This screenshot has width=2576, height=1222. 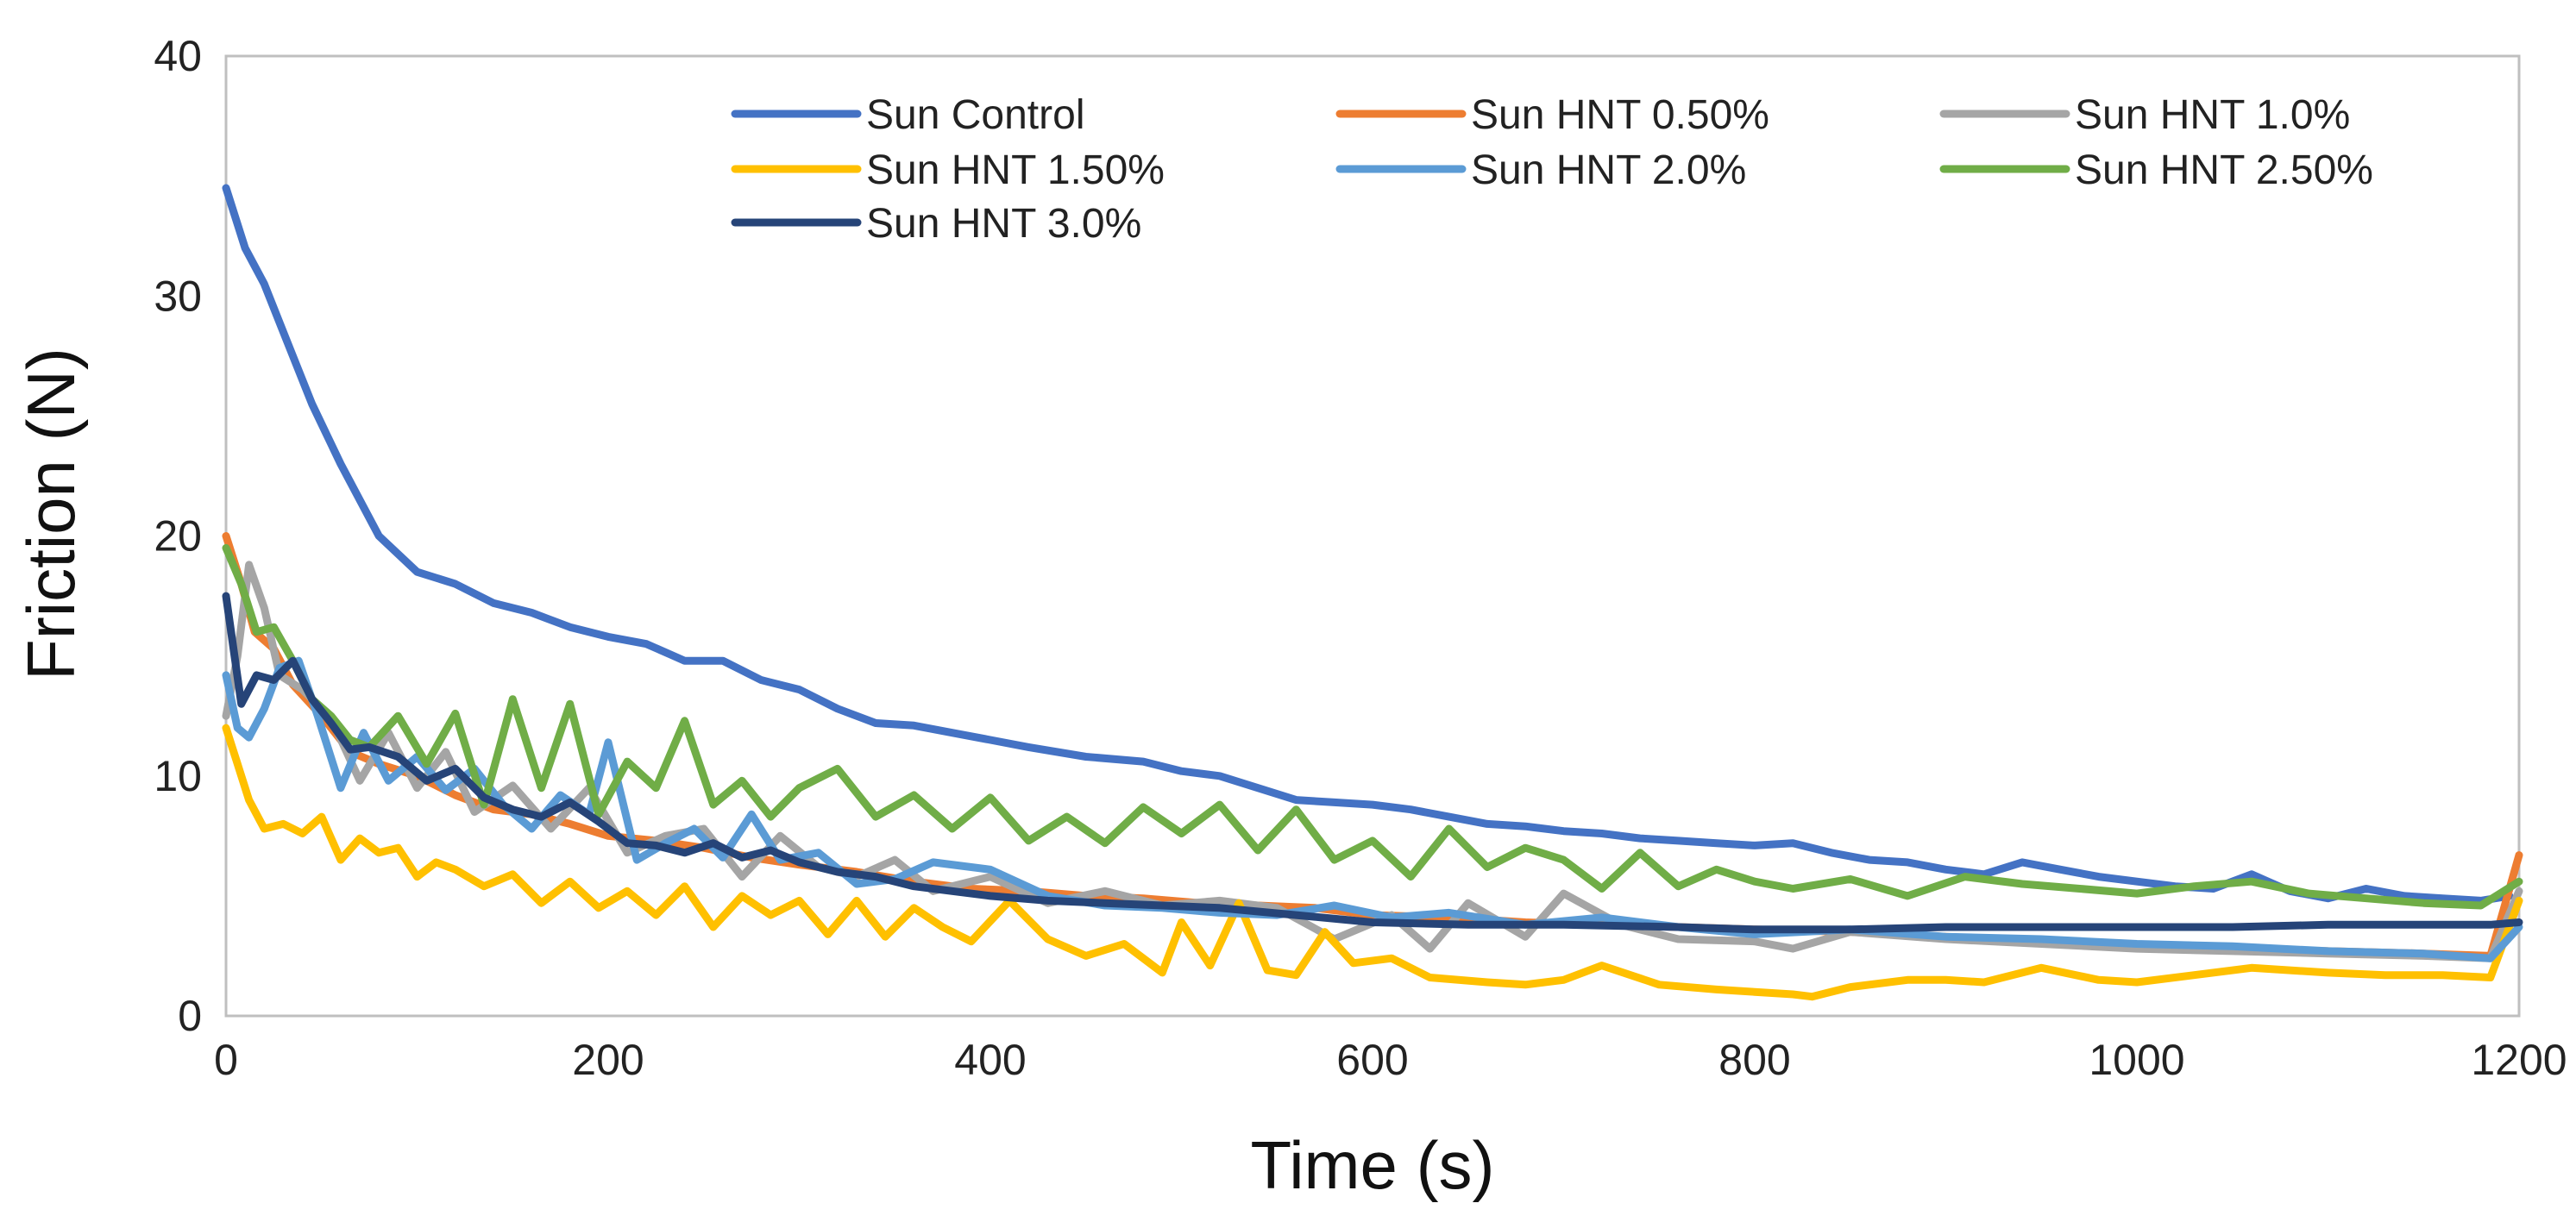 I want to click on x-tick-label: 600, so click(x=1372, y=1060).